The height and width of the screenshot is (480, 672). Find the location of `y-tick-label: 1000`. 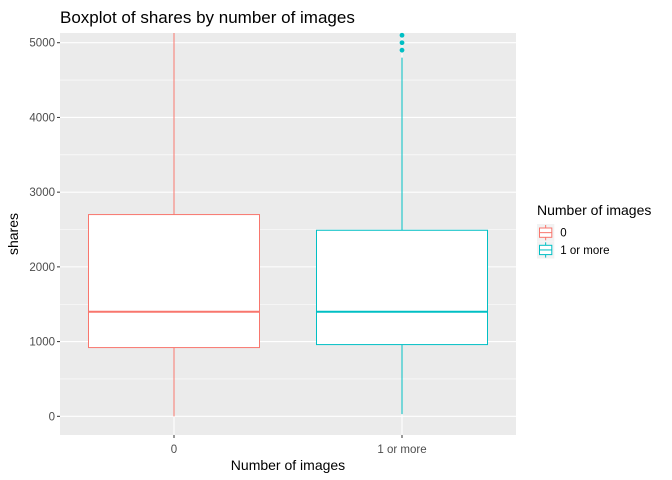

y-tick-label: 1000 is located at coordinates (42, 343).